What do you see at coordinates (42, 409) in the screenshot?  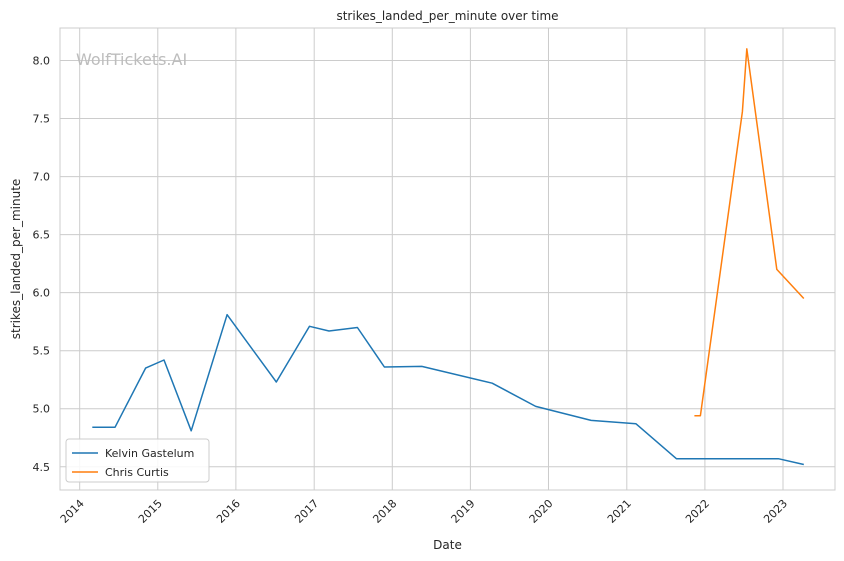 I see `y-tick-label: 5.0` at bounding box center [42, 409].